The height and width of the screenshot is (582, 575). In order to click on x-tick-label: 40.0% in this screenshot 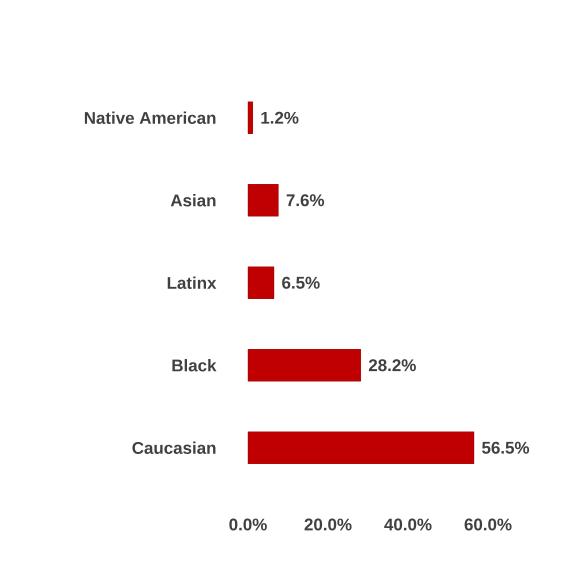, I will do `click(408, 524)`.